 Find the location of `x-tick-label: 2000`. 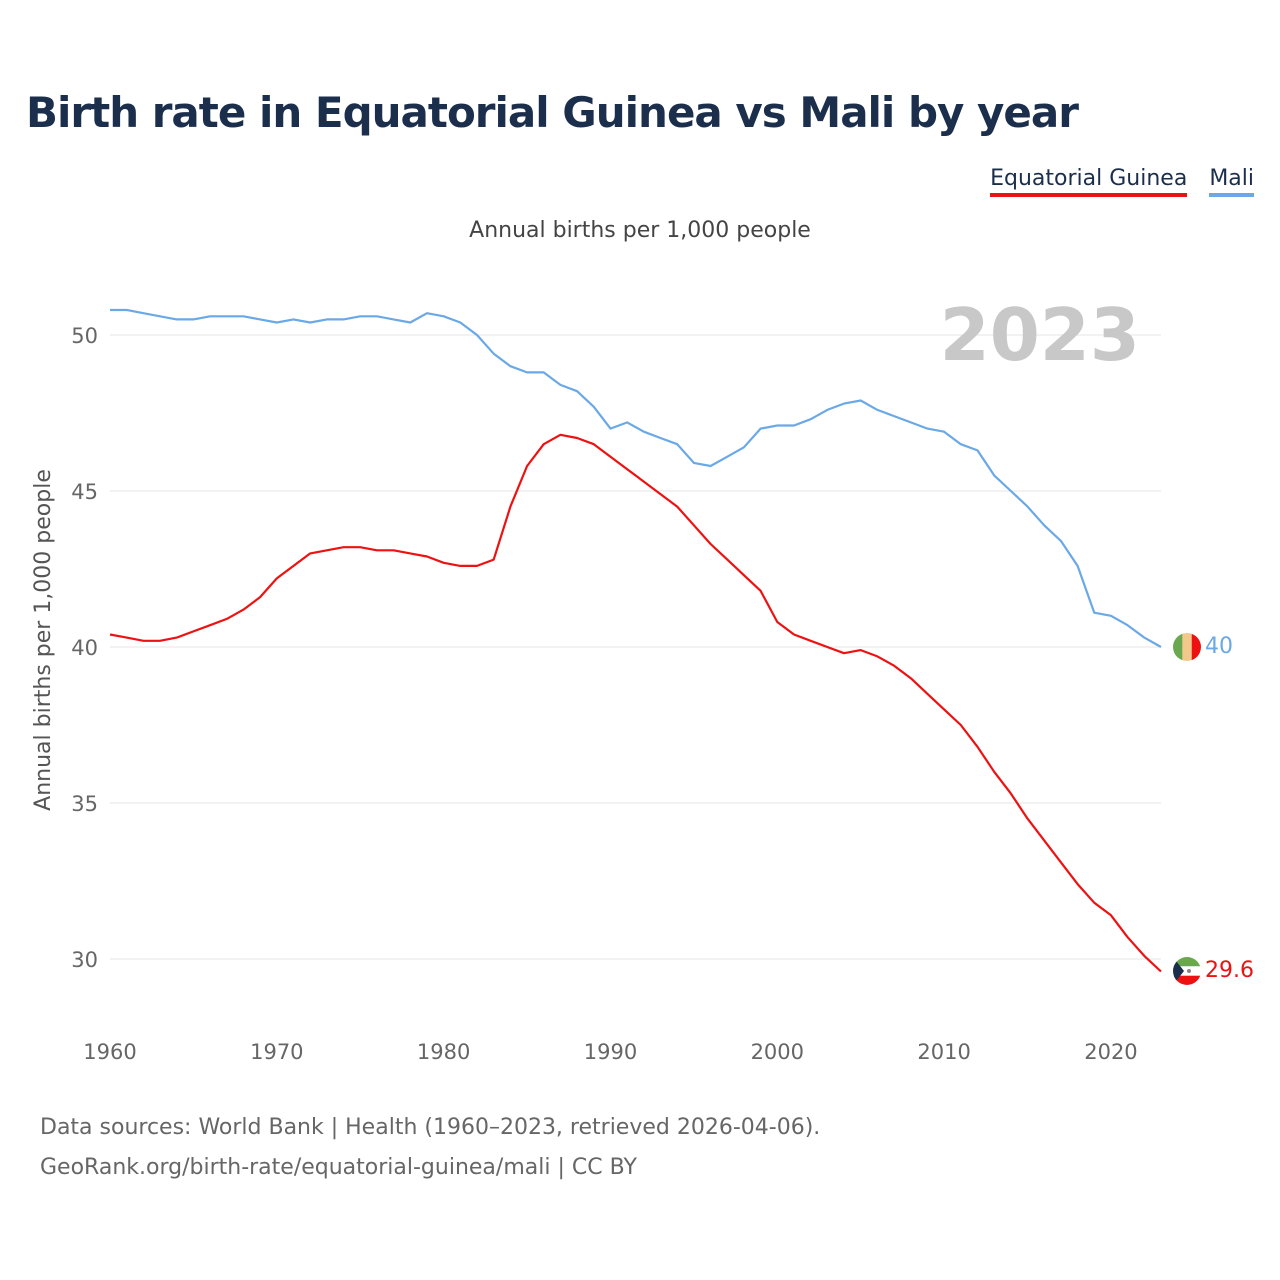

x-tick-label: 2000 is located at coordinates (777, 1052).